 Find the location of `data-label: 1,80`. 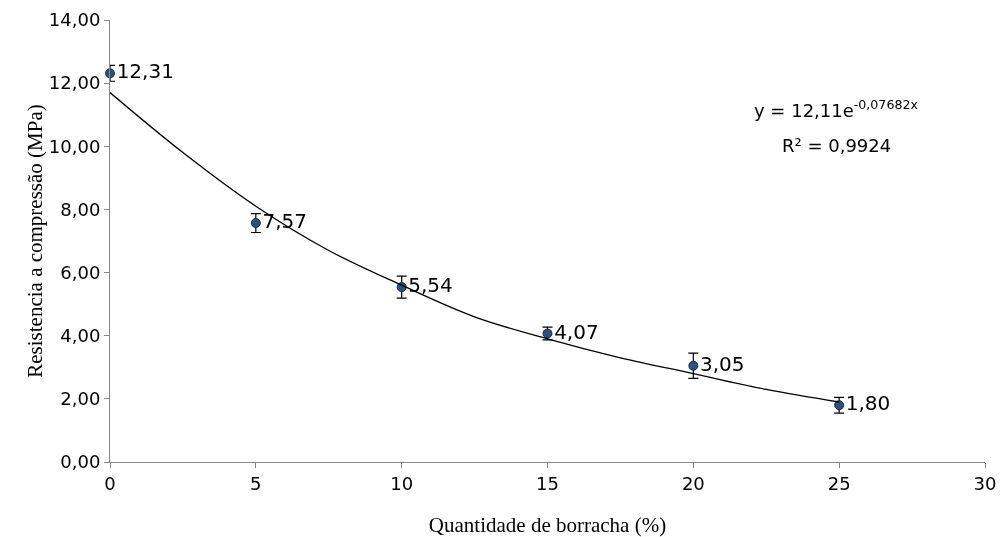

data-label: 1,80 is located at coordinates (868, 403).